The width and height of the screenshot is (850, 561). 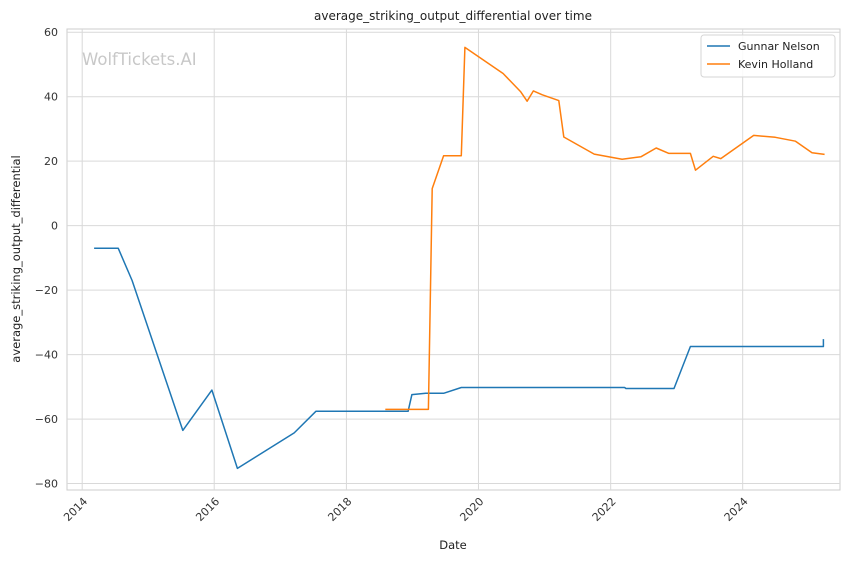 What do you see at coordinates (46, 290) in the screenshot?
I see `y-tick-label: −20` at bounding box center [46, 290].